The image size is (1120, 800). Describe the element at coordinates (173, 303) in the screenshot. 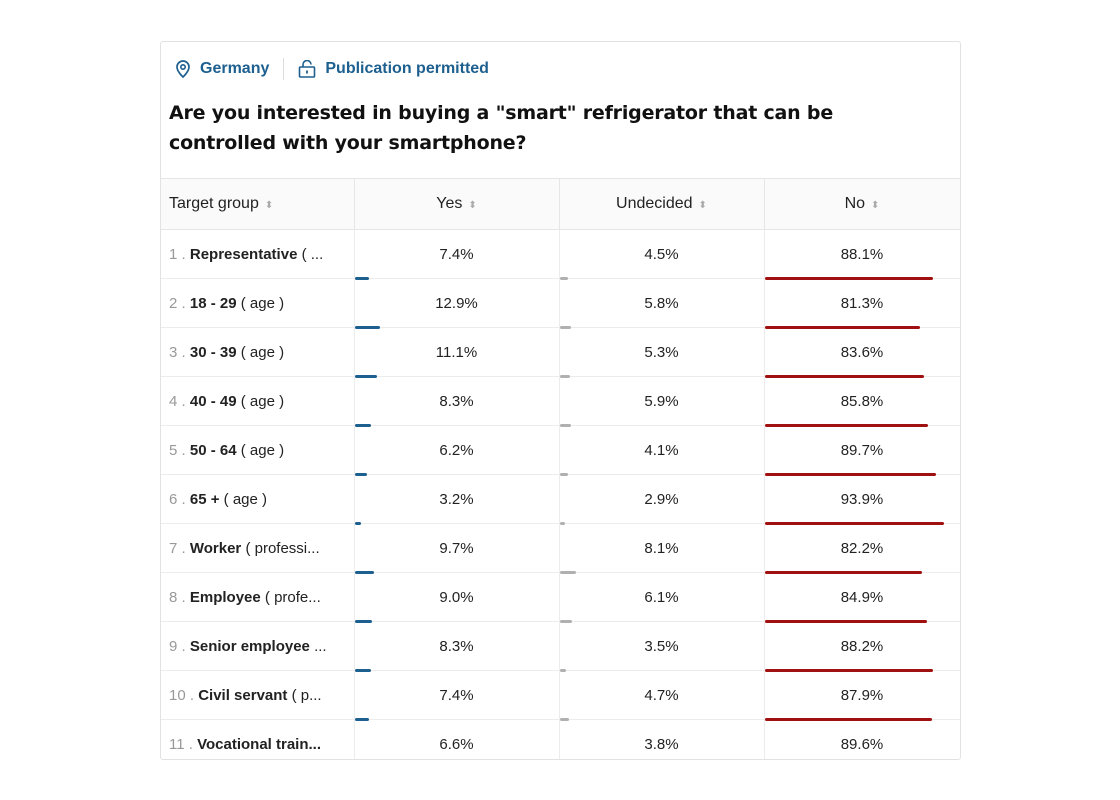

I see `row-number: 2` at that location.